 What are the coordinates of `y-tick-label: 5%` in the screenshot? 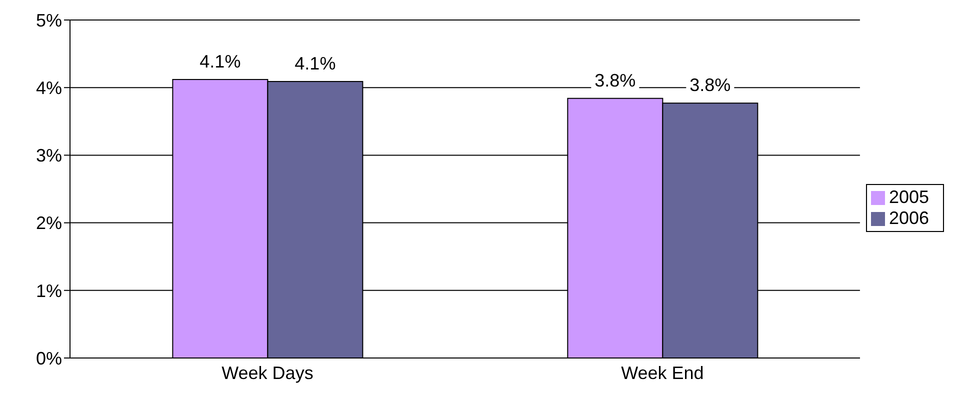 It's located at (49, 20).